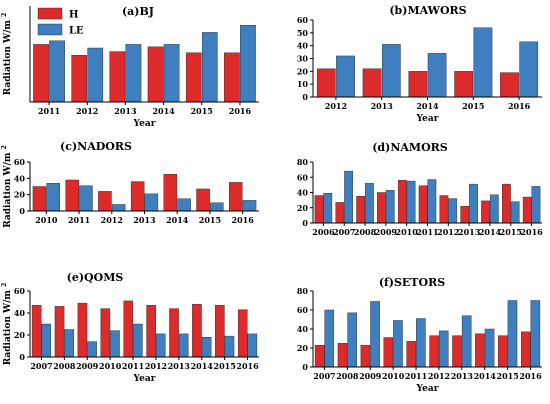  What do you see at coordinates (69, 343) in the screenshot?
I see `bar-LE-2008` at bounding box center [69, 343].